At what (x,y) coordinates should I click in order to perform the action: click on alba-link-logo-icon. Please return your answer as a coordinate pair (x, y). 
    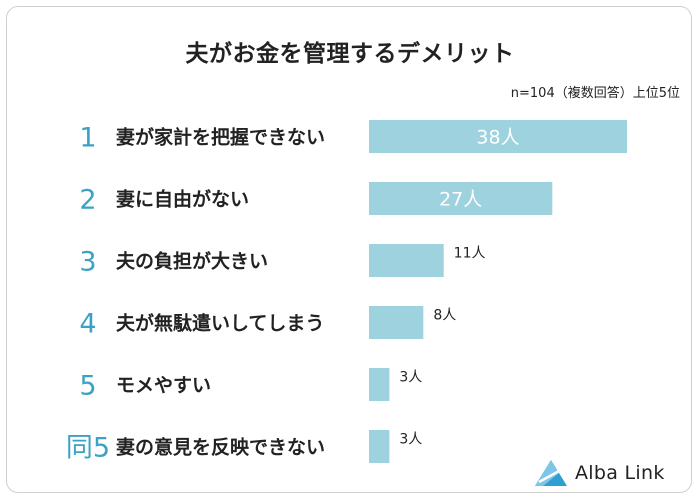
    Looking at the image, I should click on (551, 473).